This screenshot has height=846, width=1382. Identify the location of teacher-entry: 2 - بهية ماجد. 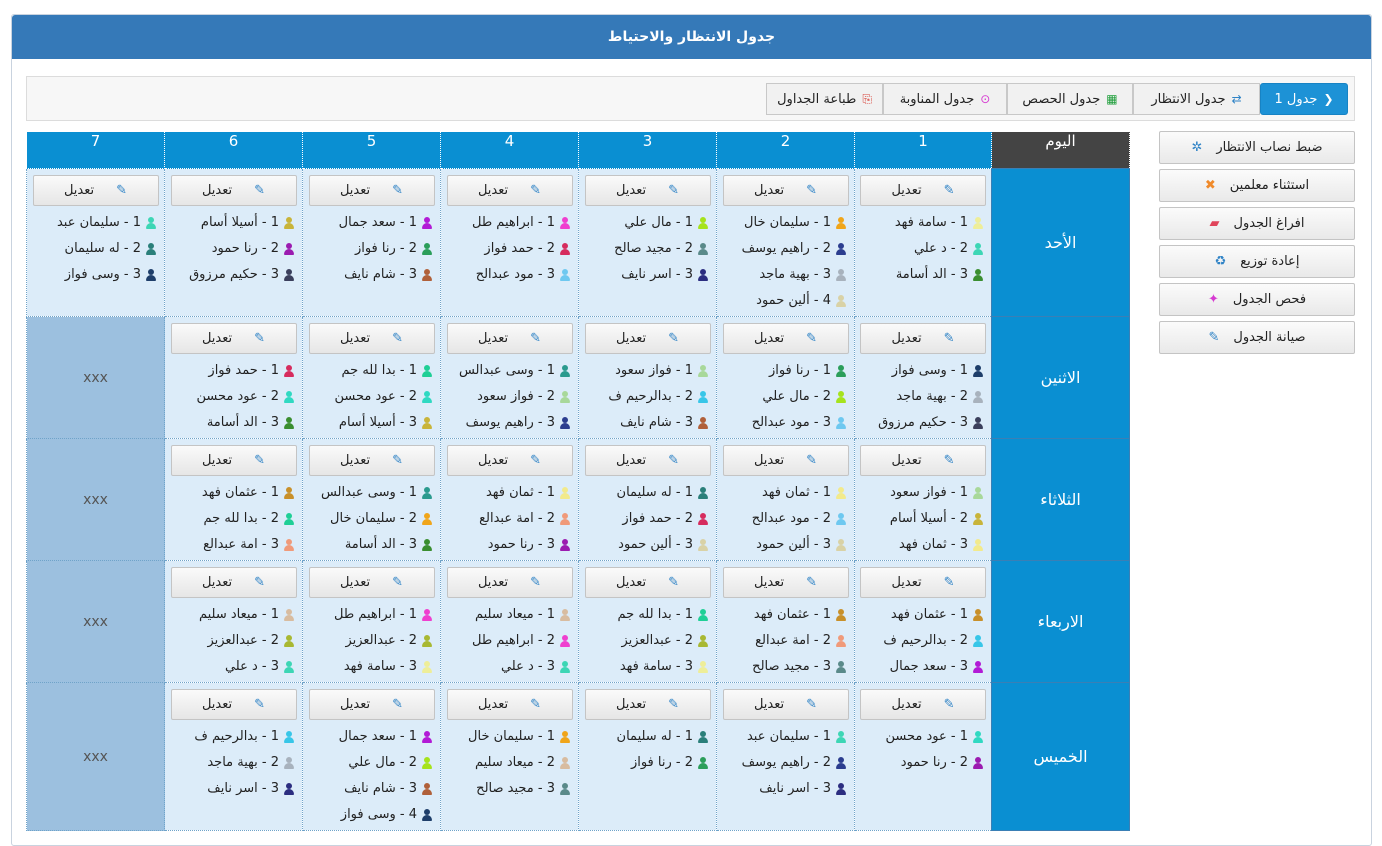
(231, 763).